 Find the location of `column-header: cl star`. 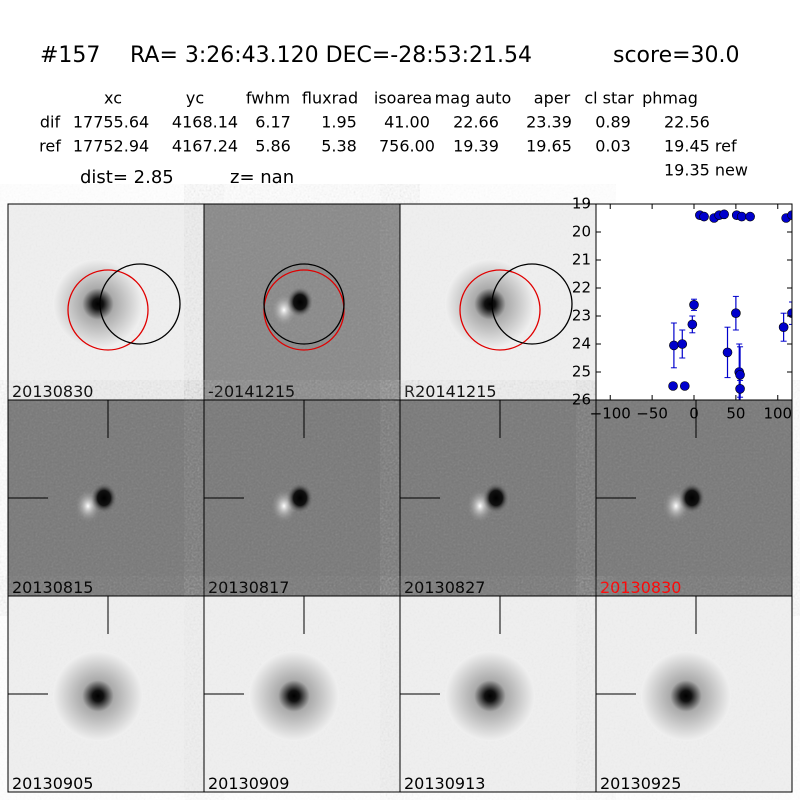

column-header: cl star is located at coordinates (609, 98).